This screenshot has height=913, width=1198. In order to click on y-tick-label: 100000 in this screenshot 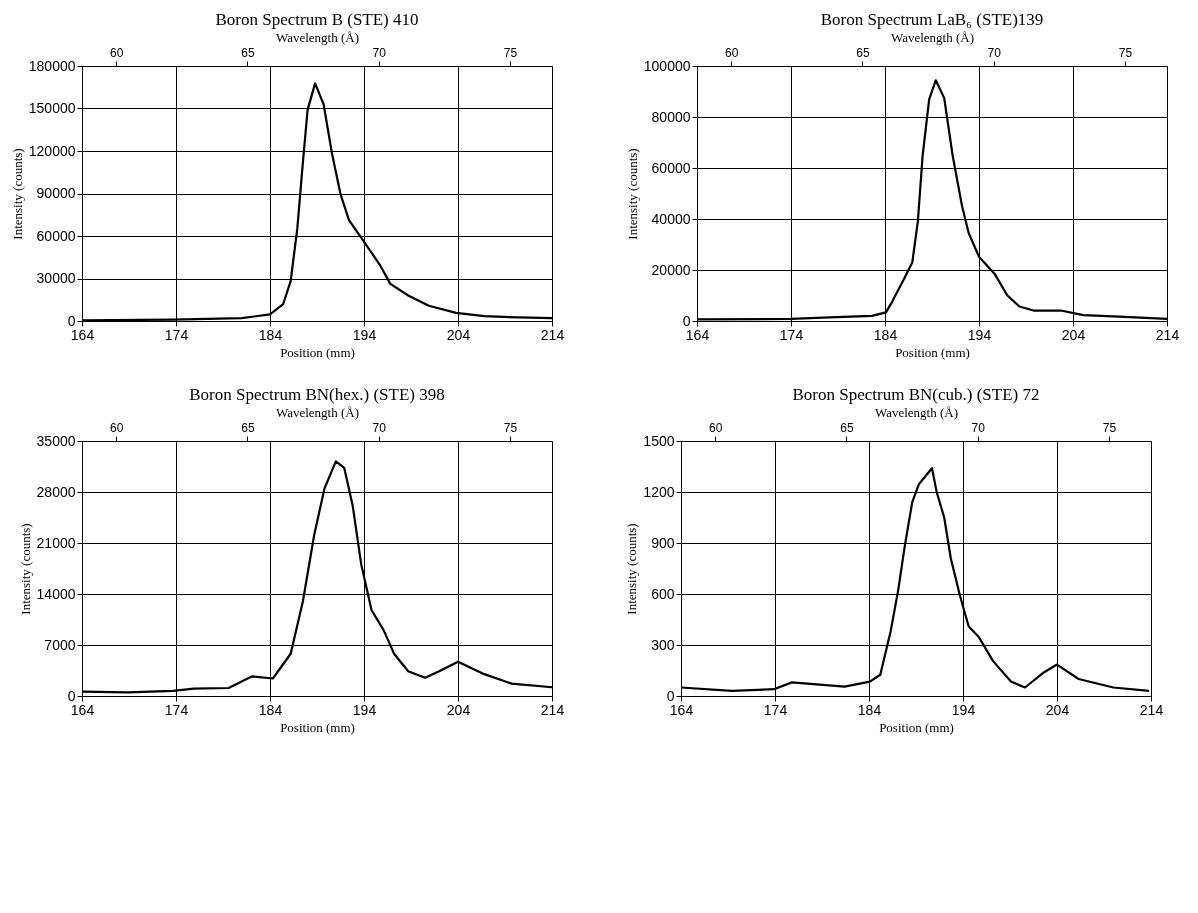, I will do `click(667, 65)`.